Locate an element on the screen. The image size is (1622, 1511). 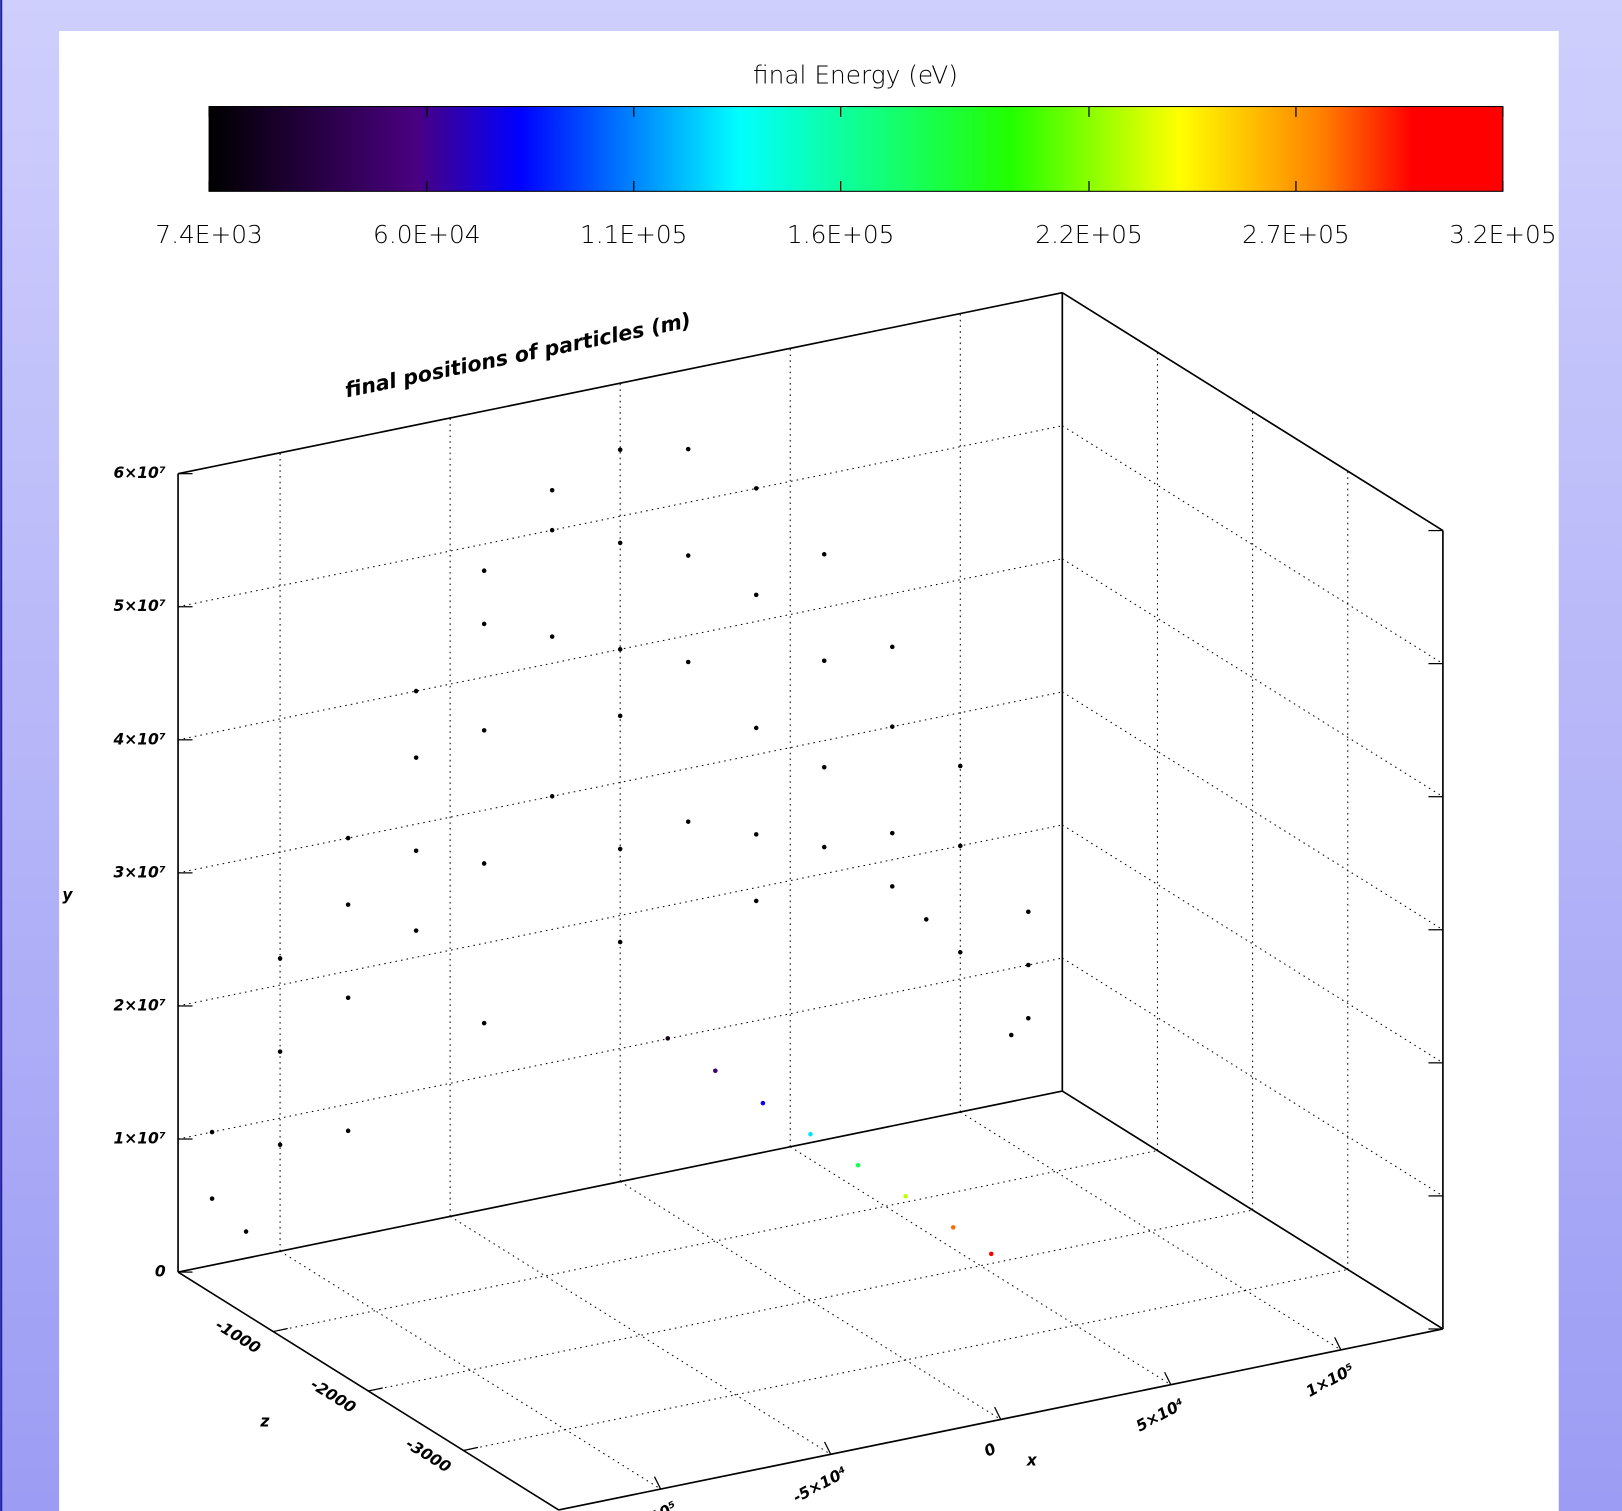
y-tick-label: 6×10⁷ is located at coordinates (140, 473).